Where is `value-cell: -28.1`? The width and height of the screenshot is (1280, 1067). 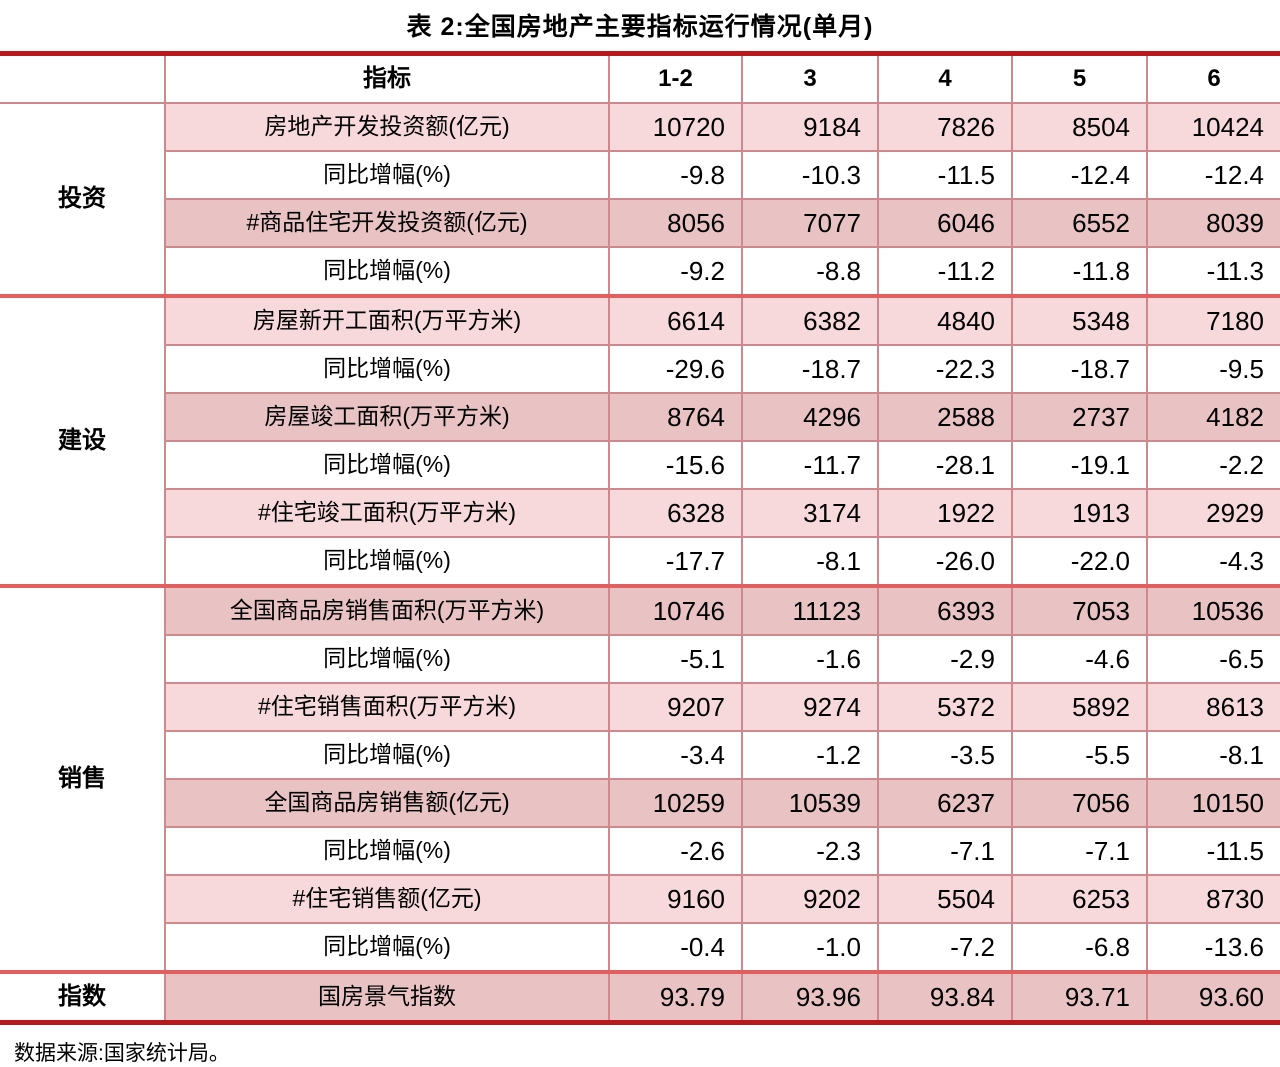 value-cell: -28.1 is located at coordinates (945, 465).